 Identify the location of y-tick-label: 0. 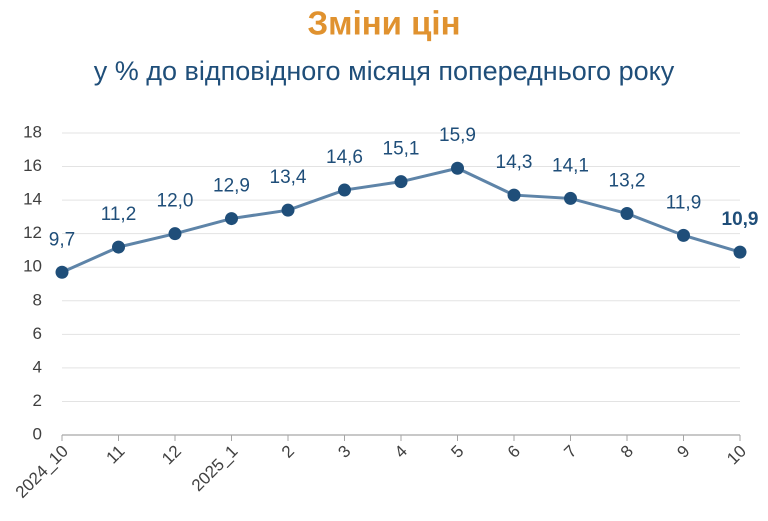
(37, 433).